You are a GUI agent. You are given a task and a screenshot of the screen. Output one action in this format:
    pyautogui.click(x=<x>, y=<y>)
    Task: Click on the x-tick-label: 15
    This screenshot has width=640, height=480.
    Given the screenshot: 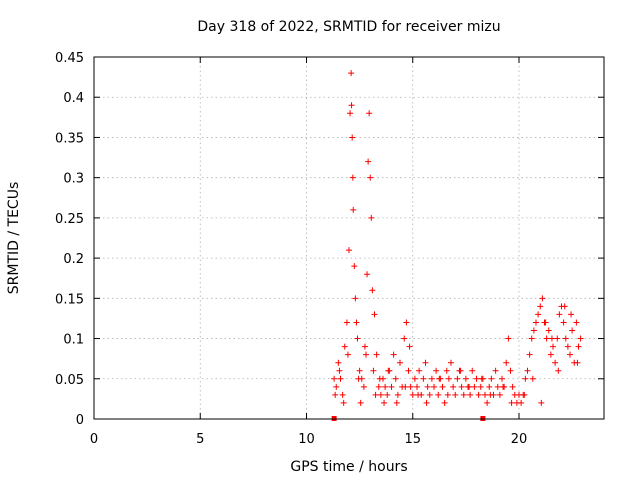 What is the action you would take?
    pyautogui.click(x=412, y=439)
    